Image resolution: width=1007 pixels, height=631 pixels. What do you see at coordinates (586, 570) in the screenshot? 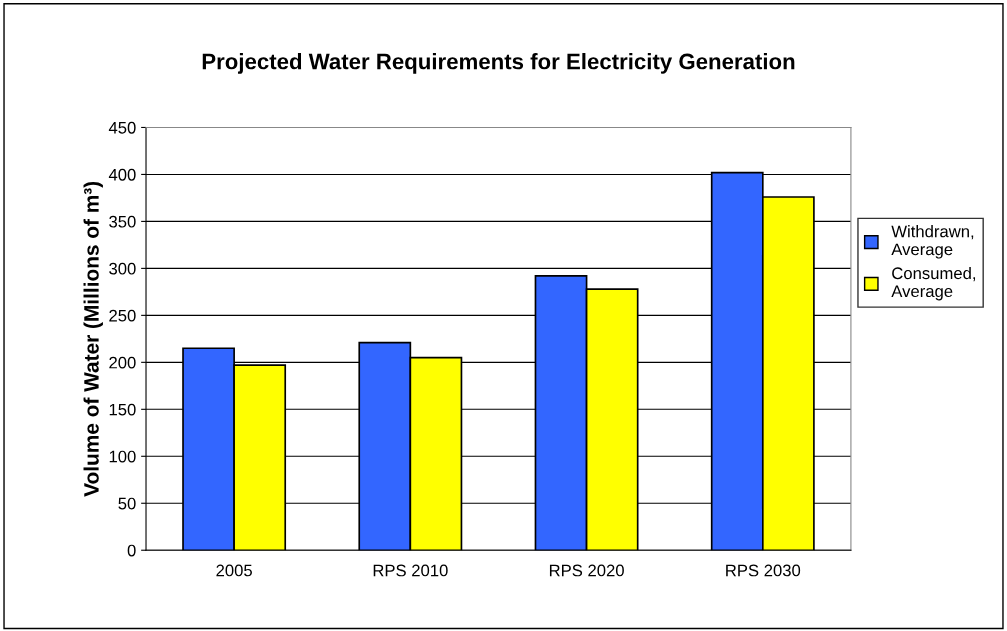
I see `x-tick-label: RPS 2020` at bounding box center [586, 570].